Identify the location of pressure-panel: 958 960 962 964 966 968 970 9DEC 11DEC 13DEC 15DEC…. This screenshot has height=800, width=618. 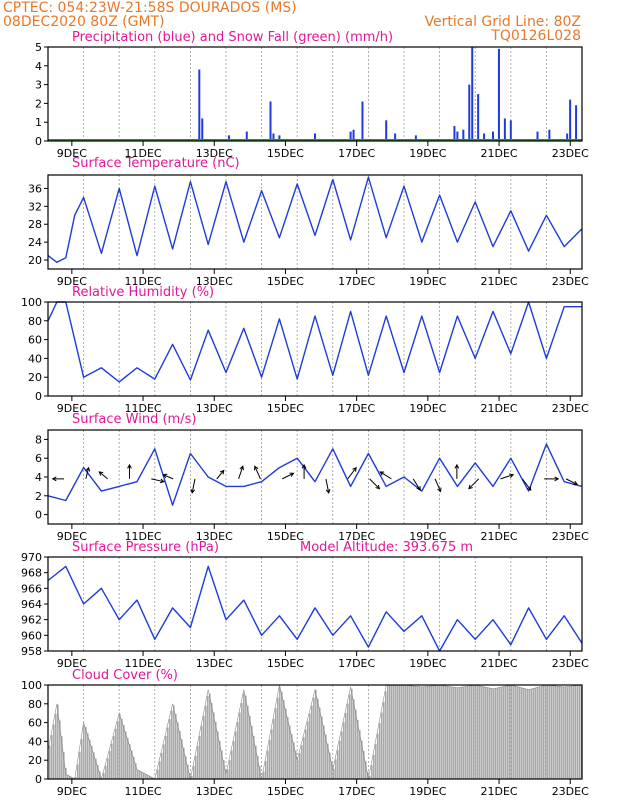
(305, 610).